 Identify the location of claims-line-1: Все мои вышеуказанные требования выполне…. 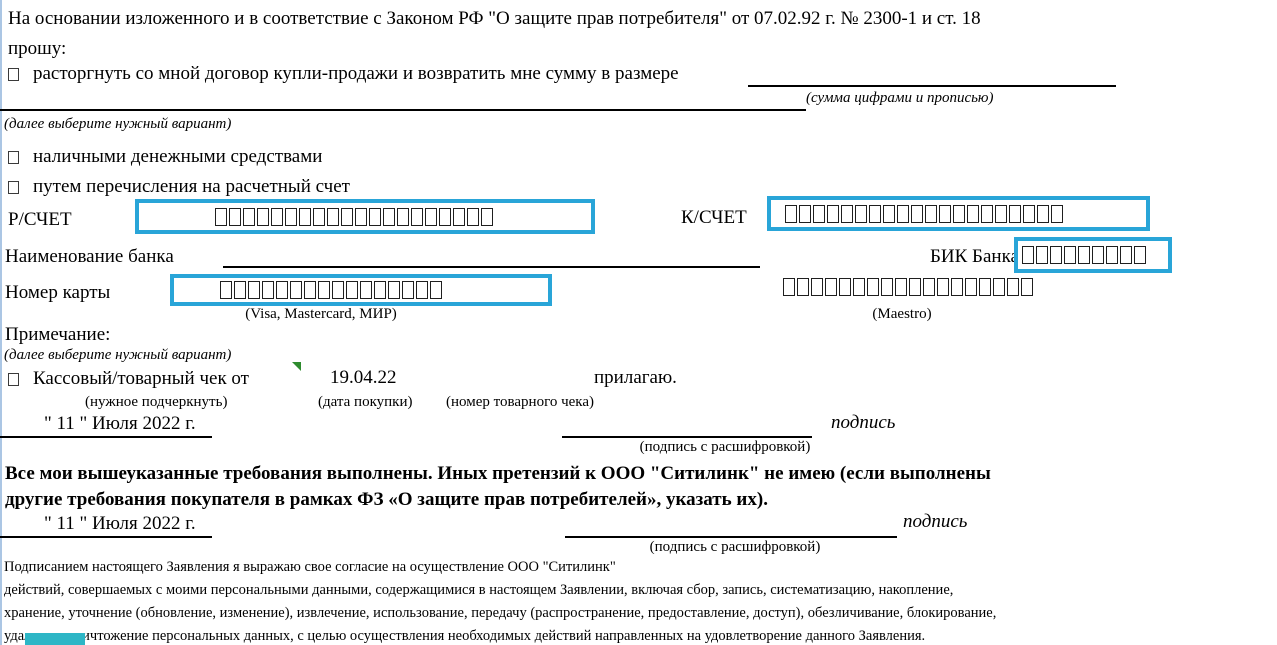
(498, 473).